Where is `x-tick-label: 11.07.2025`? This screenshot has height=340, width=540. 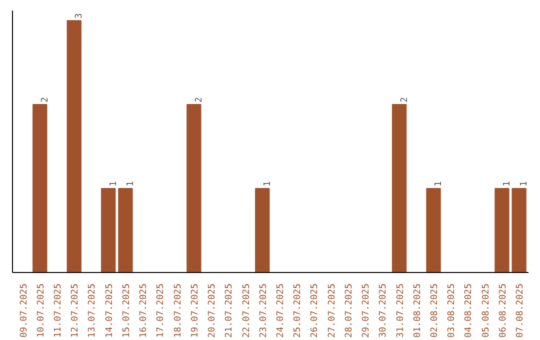
x-tick-label: 11.07.2025 is located at coordinates (59, 310).